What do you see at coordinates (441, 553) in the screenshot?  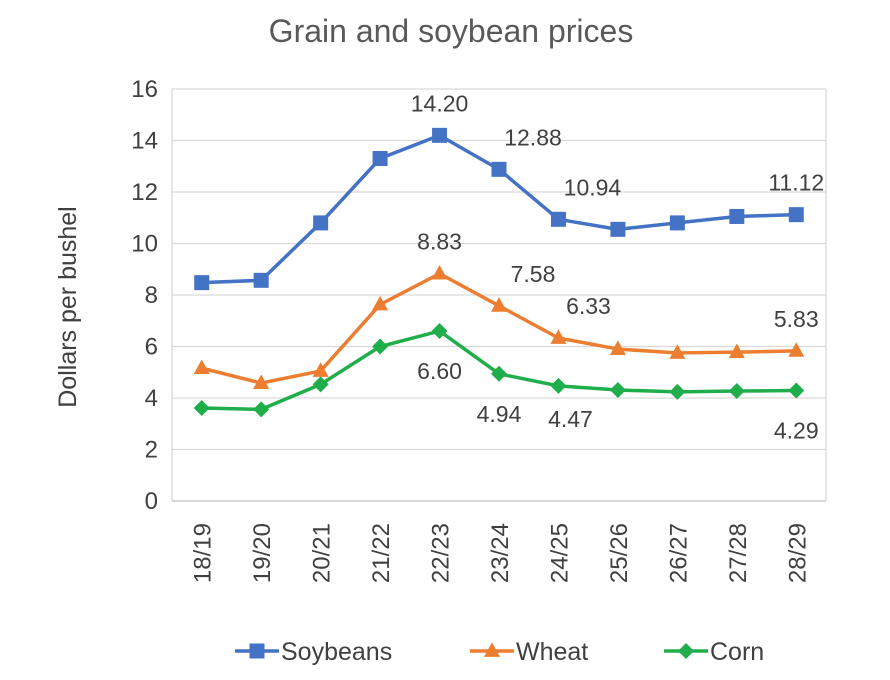 I see `x-tick-label: 22/23` at bounding box center [441, 553].